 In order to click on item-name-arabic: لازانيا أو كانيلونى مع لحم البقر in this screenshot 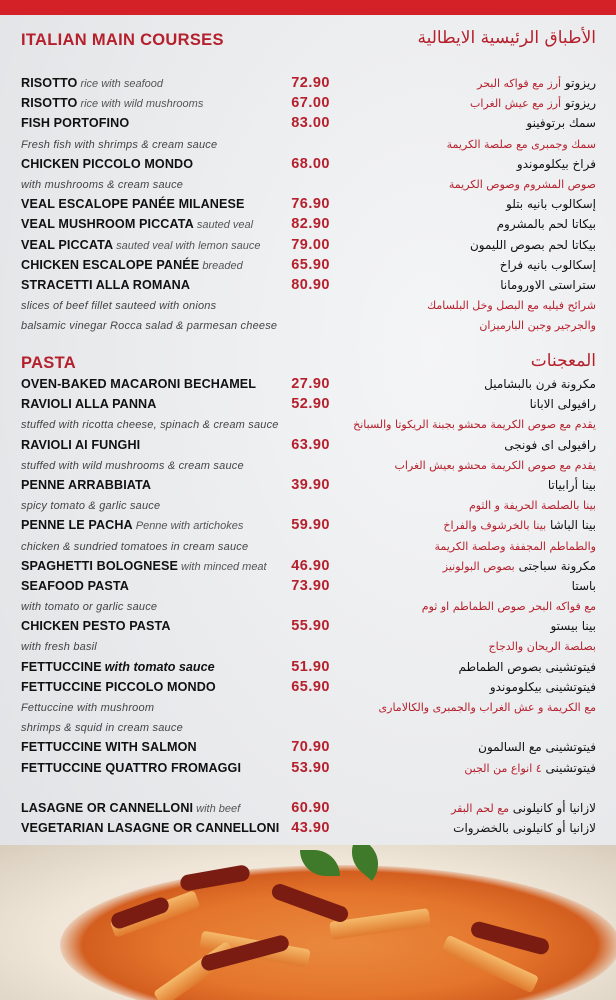, I will do `click(523, 808)`.